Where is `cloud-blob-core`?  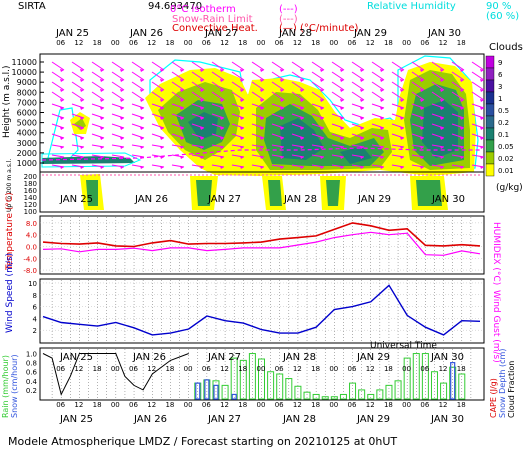
cloud-blob-core is located at coordinates (323, 132).